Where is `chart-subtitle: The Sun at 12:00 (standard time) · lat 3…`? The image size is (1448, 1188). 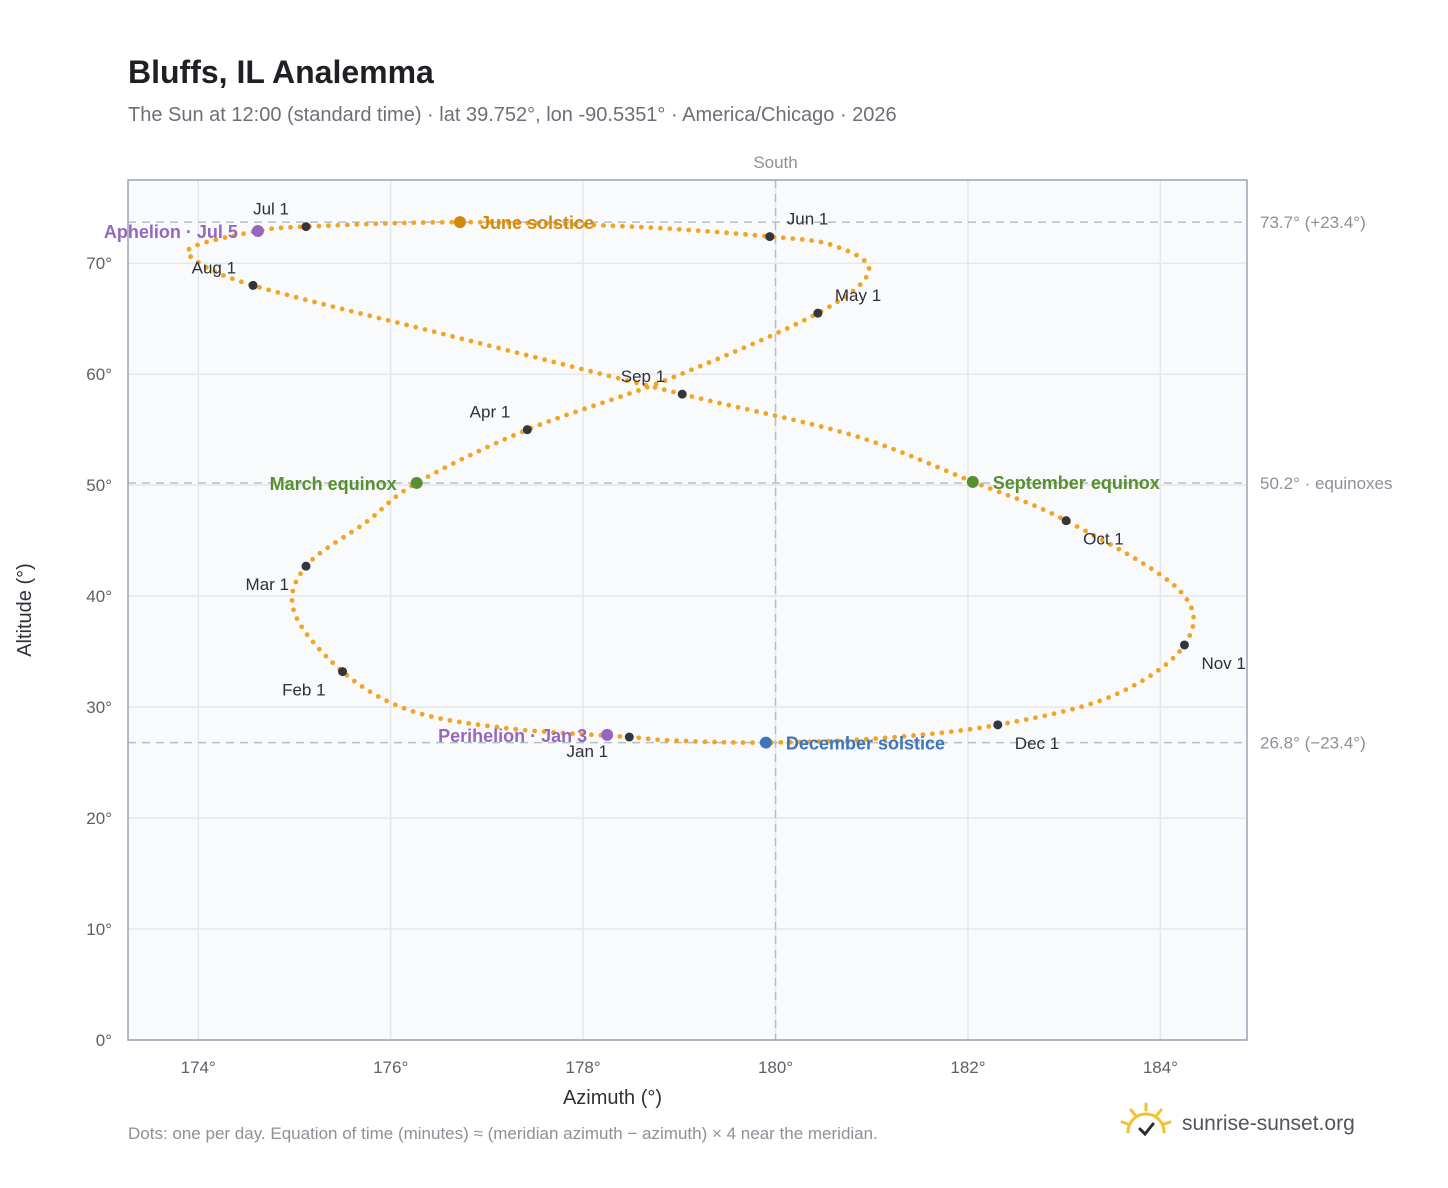
chart-subtitle: The Sun at 12:00 (standard time) · lat 3… is located at coordinates (512, 115).